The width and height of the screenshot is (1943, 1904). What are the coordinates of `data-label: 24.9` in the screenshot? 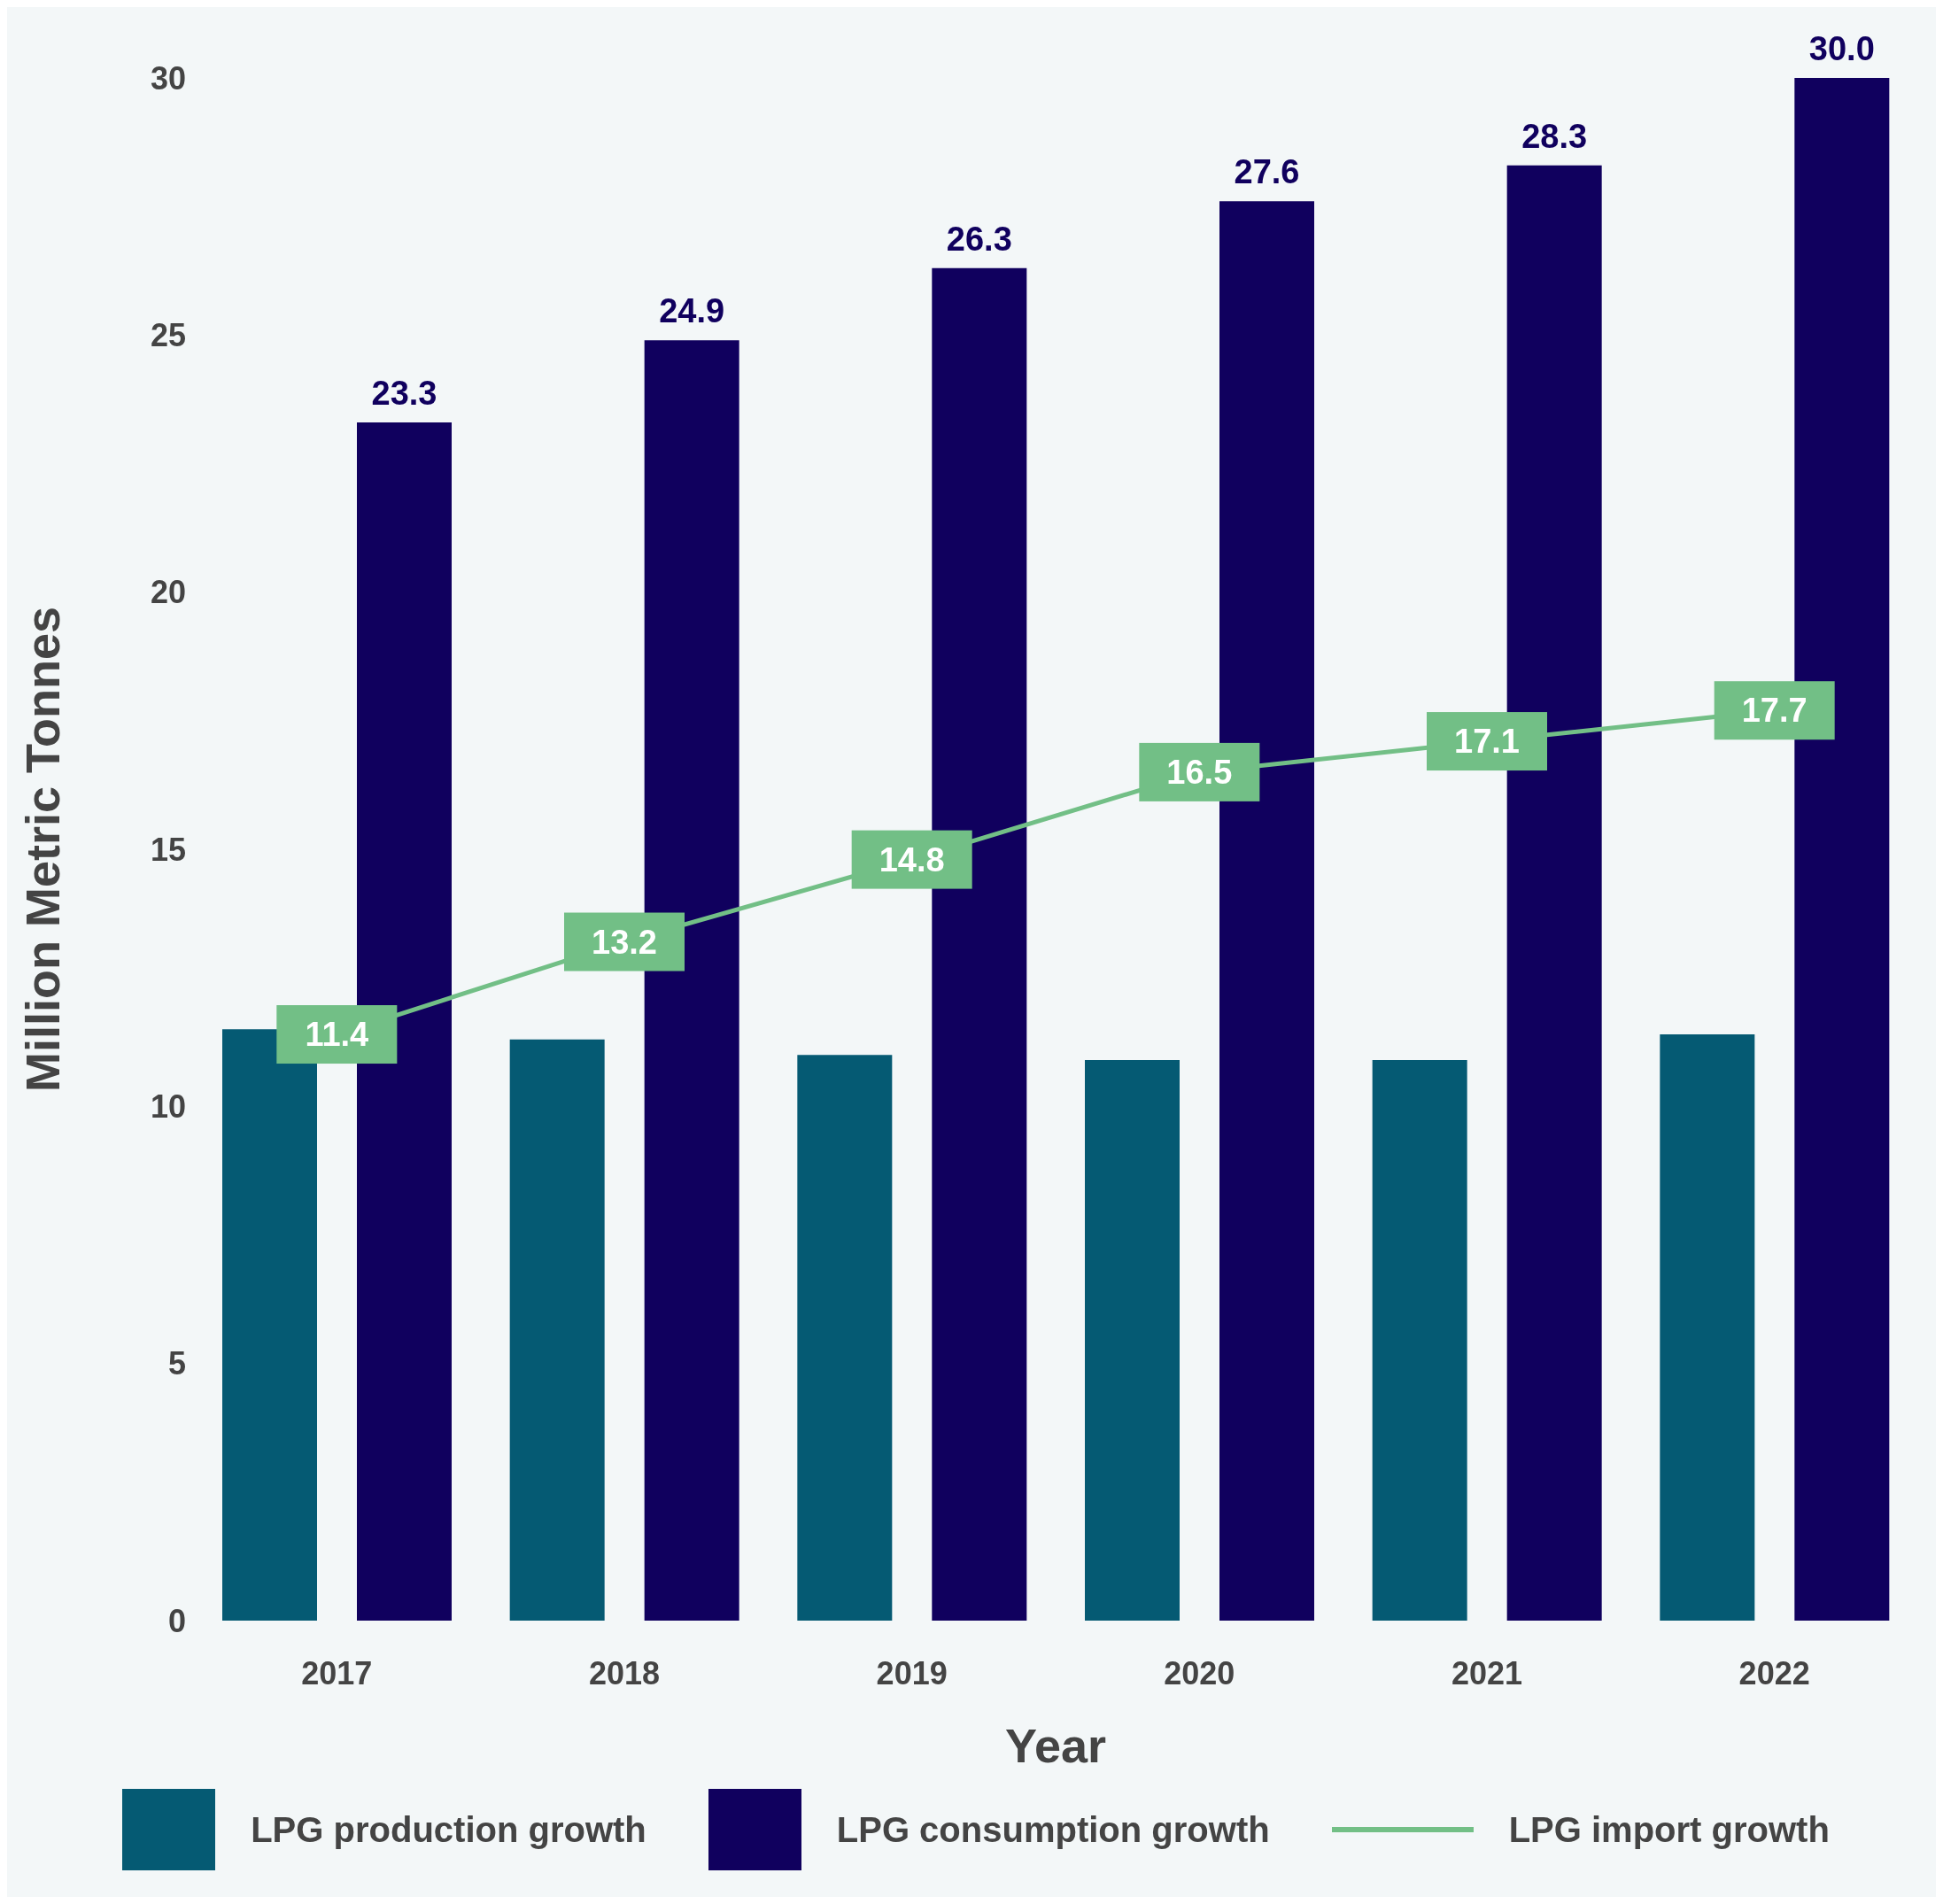 It's located at (692, 311).